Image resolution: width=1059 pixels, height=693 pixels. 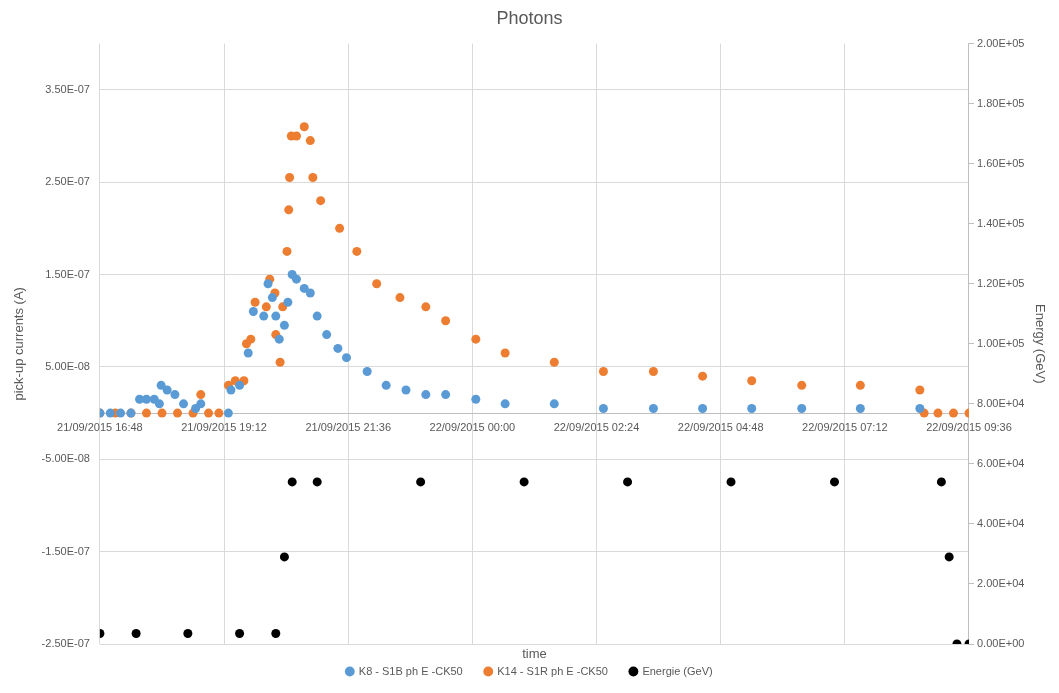 What do you see at coordinates (100, 426) in the screenshot?
I see `x-tick-label: 21/09/2015 16:48` at bounding box center [100, 426].